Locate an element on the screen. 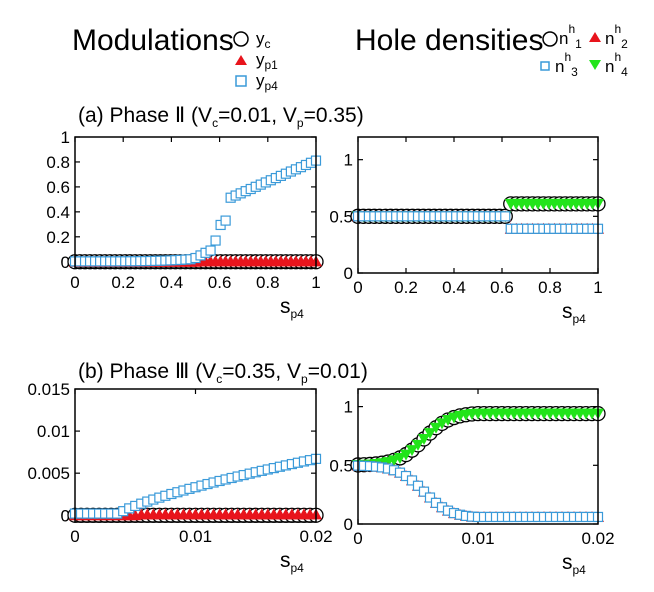 The width and height of the screenshot is (654, 592). modulations-title: Modulations is located at coordinates (153, 40).